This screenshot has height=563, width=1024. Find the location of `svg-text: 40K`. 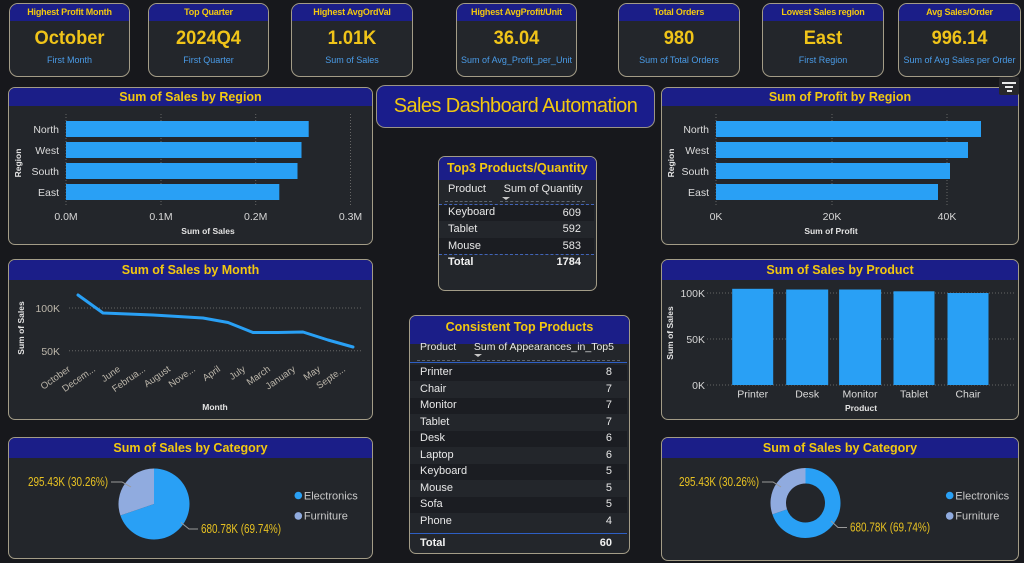

svg-text: 40K is located at coordinates (947, 217).